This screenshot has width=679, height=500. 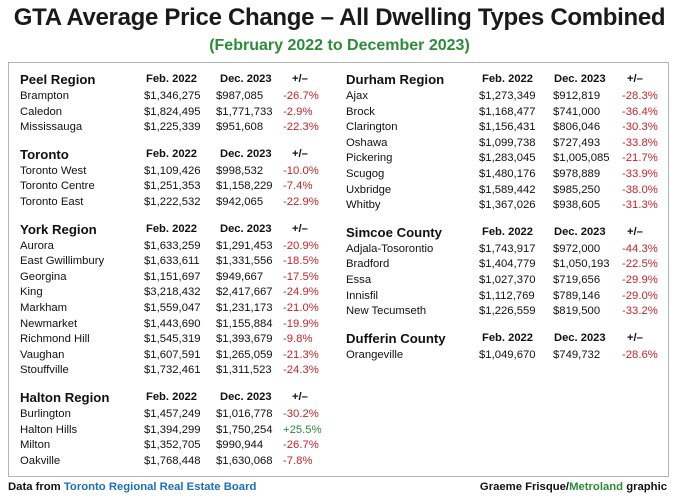 What do you see at coordinates (51, 127) in the screenshot?
I see `municipality-name: Mississauga` at bounding box center [51, 127].